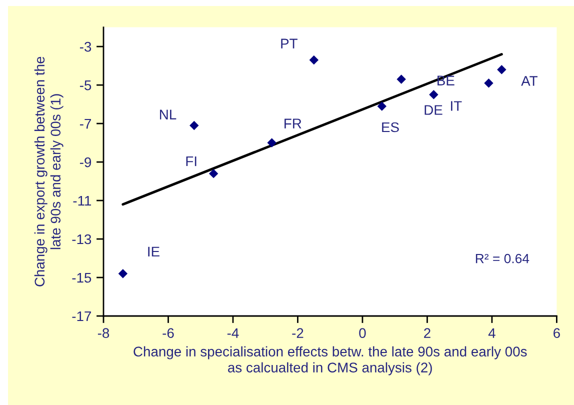  I want to click on y-tick-label: -17, so click(81, 316).